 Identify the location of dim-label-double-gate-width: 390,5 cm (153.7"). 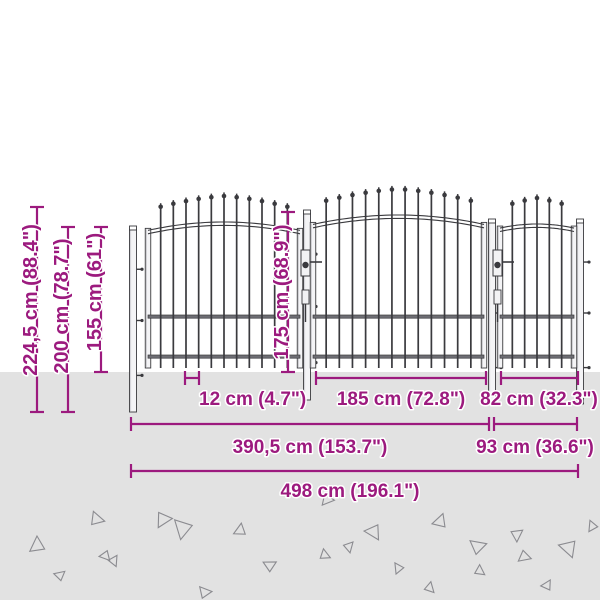
(310, 447).